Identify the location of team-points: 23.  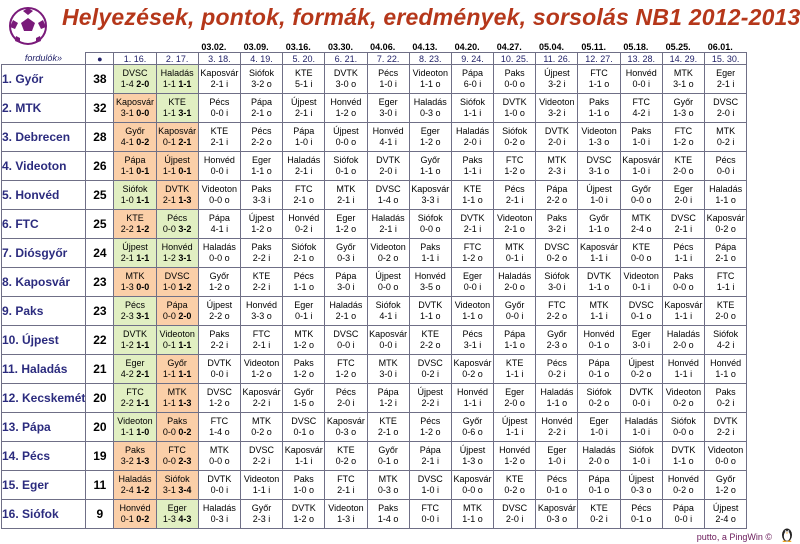
(100, 282).